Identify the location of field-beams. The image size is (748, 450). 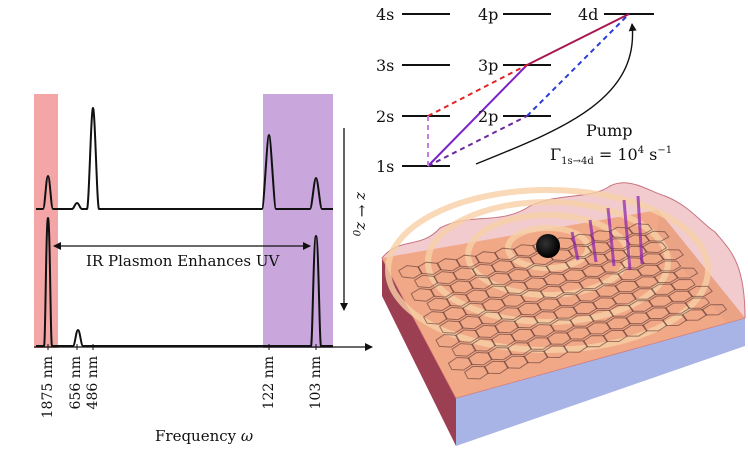
(607, 233).